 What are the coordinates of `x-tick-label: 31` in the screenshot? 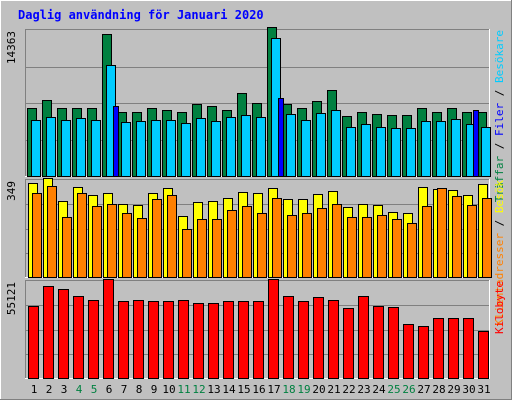 It's located at (483, 389).